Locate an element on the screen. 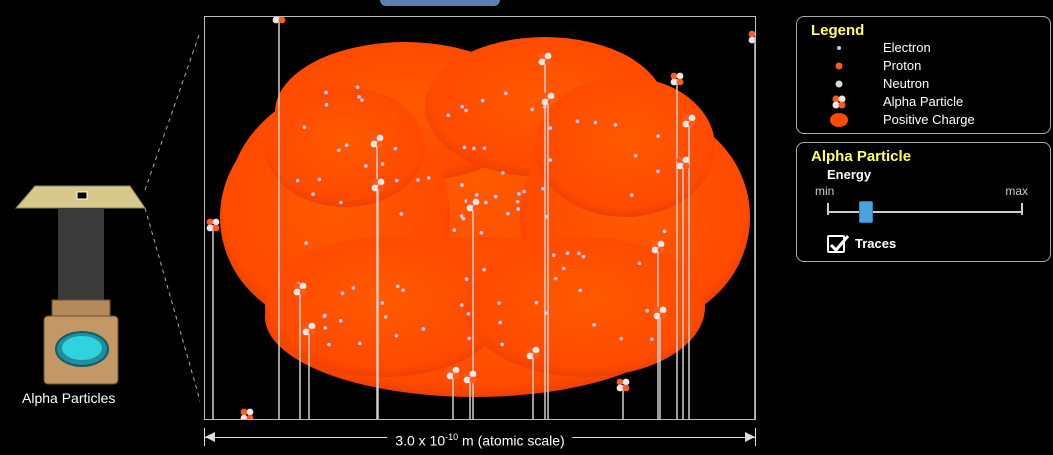  scale-bar: 3.0 x 10-10 m (atomic scale) is located at coordinates (480, 437).